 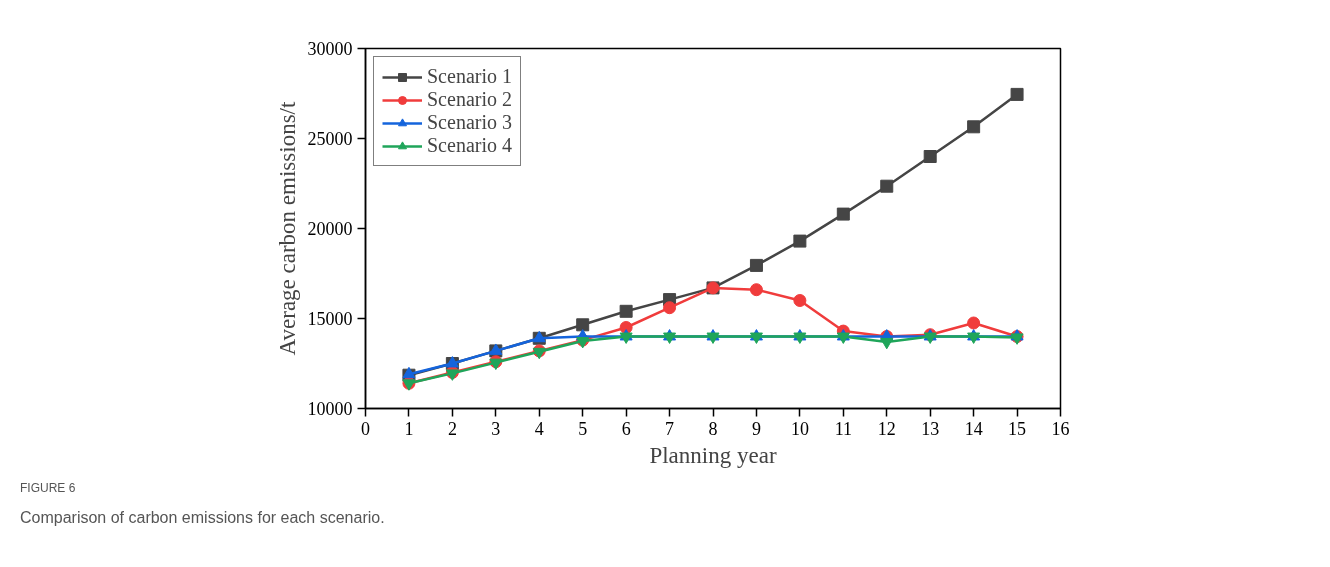 What do you see at coordinates (973, 428) in the screenshot?
I see `x-tick-label: 14` at bounding box center [973, 428].